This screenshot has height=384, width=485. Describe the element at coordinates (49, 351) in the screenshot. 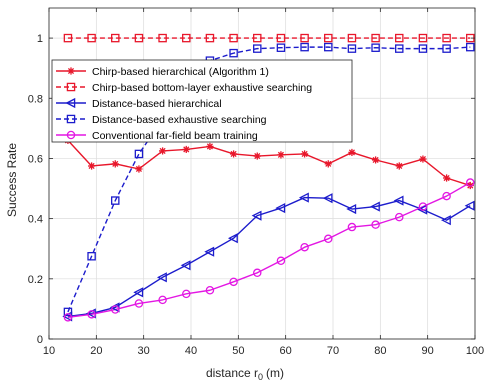

I see `x-tick-label: 10` at that location.